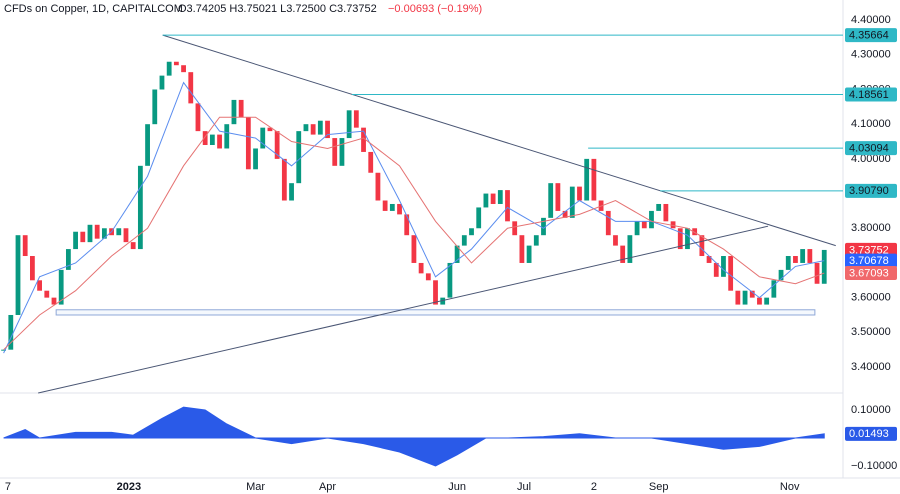 The width and height of the screenshot is (900, 494). What do you see at coordinates (871, 228) in the screenshot?
I see `y-tick-label: 3.80000` at bounding box center [871, 228].